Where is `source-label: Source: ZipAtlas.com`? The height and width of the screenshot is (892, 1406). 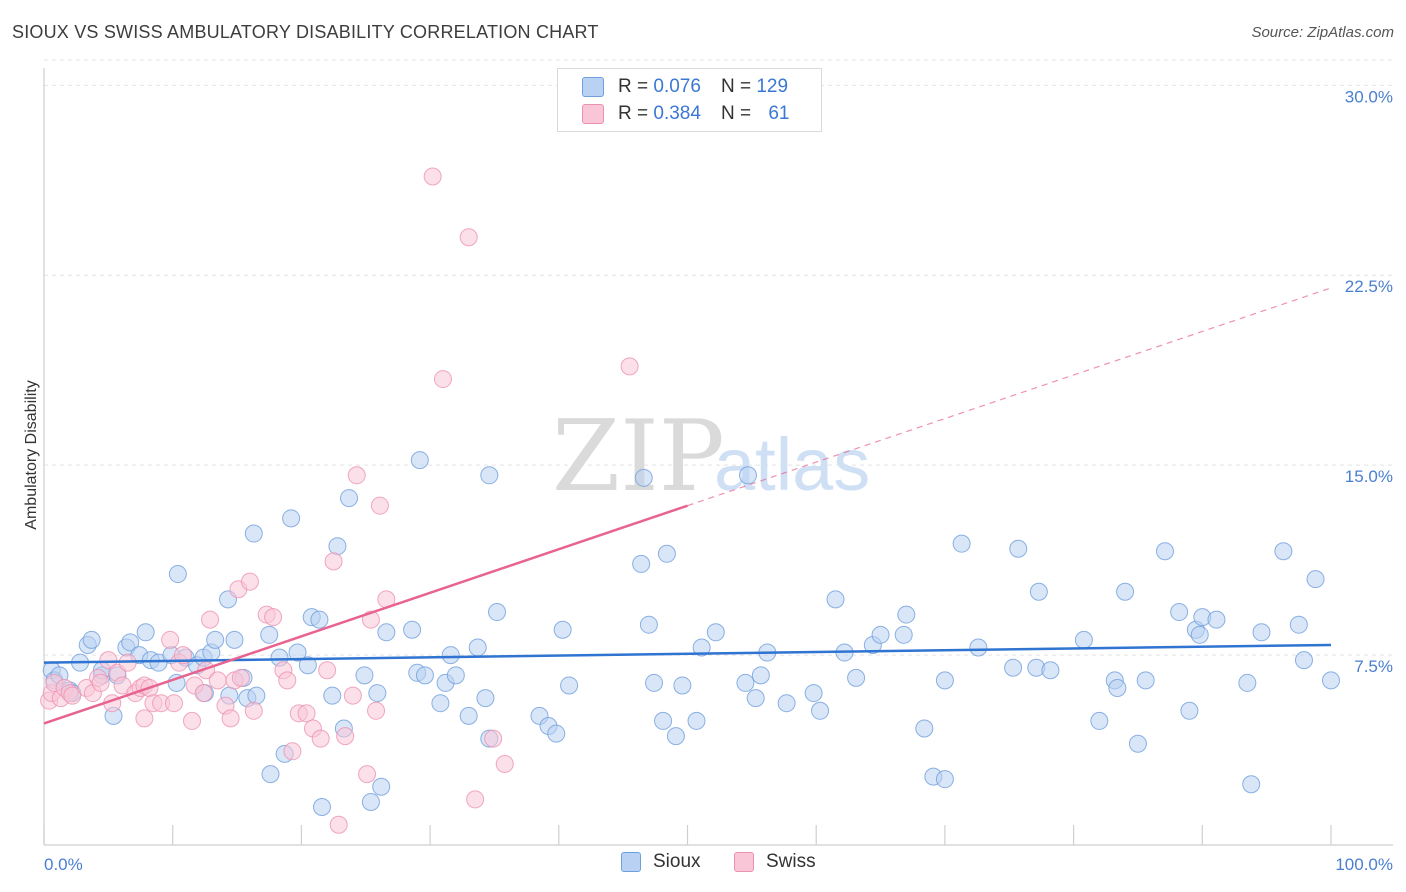 source-label: Source: ZipAtlas.com is located at coordinates (1322, 32).